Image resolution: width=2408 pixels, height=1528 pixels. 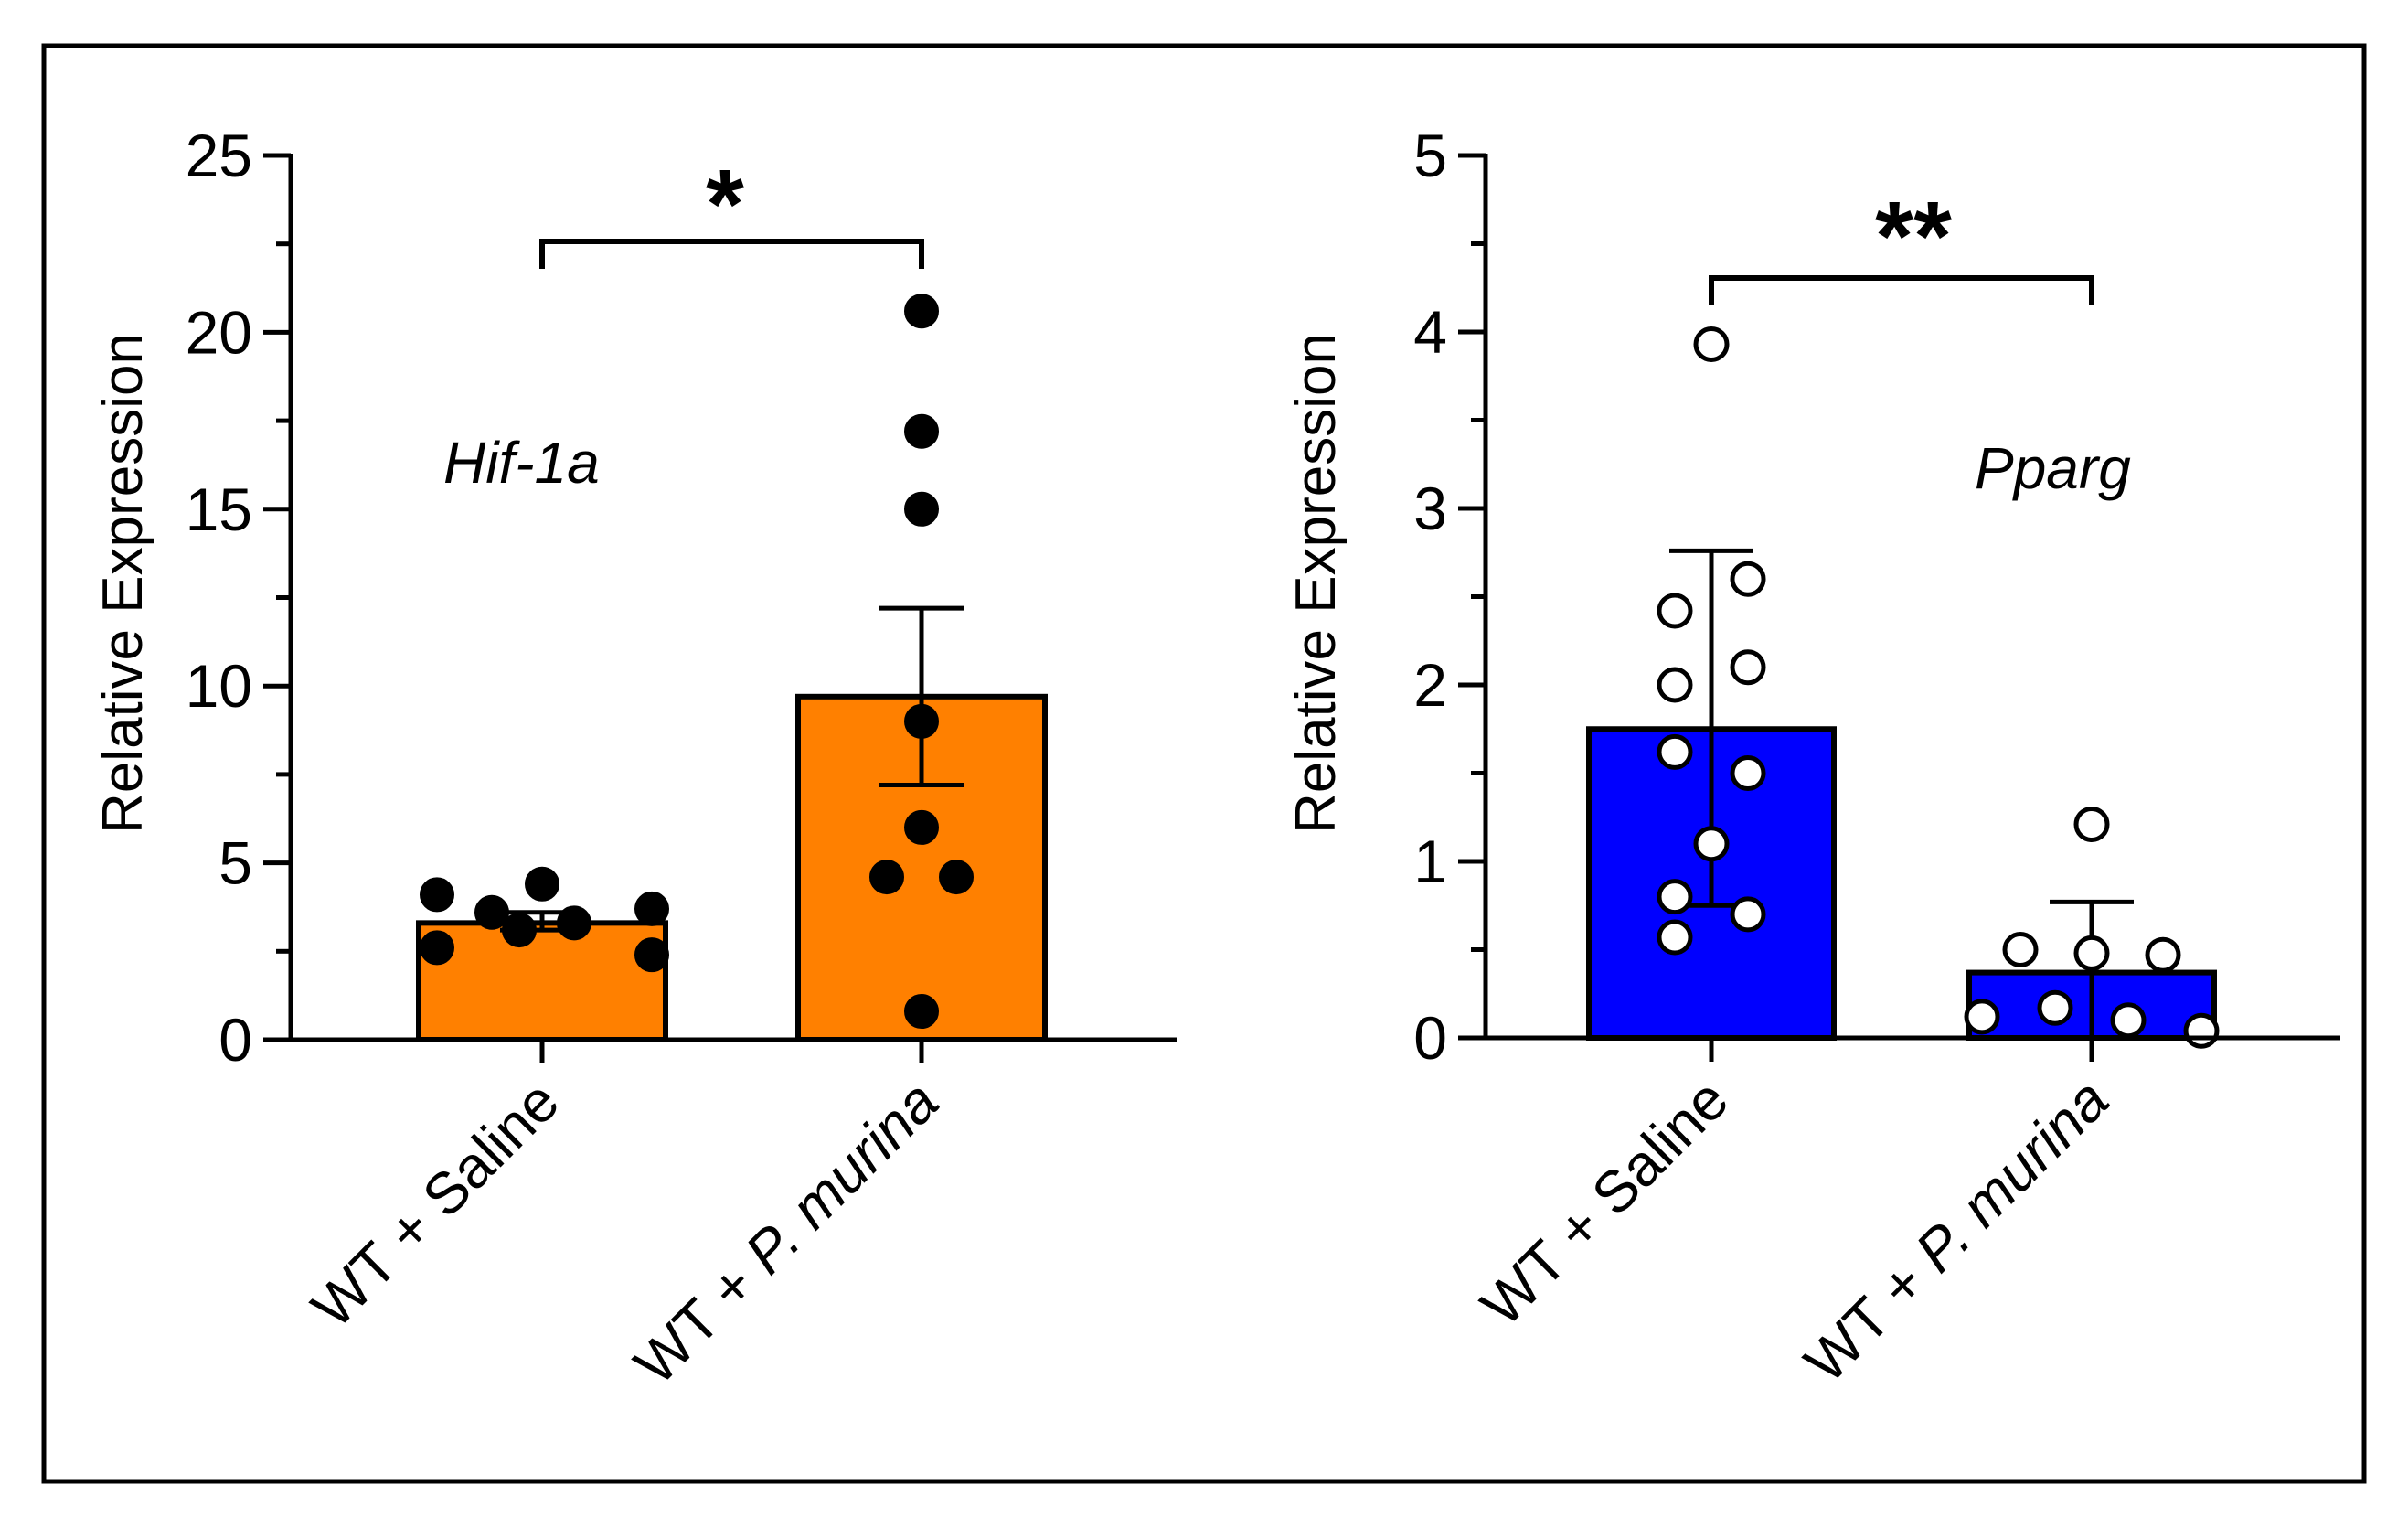 I want to click on y-tick-label: 1, so click(x=1430, y=862).